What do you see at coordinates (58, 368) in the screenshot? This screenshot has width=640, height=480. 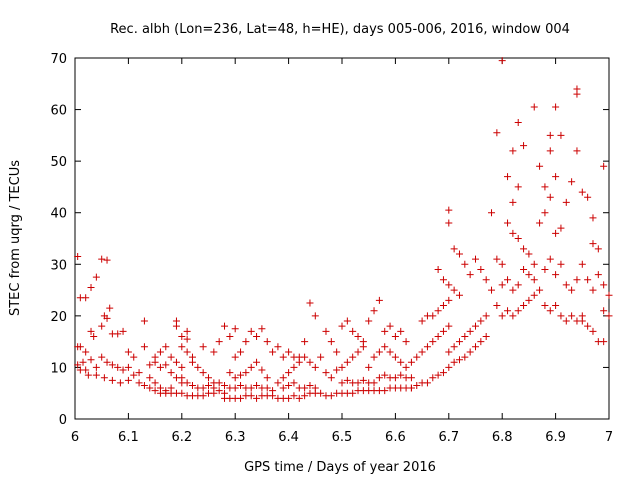 I see `y-tick-label: 10` at bounding box center [58, 368].